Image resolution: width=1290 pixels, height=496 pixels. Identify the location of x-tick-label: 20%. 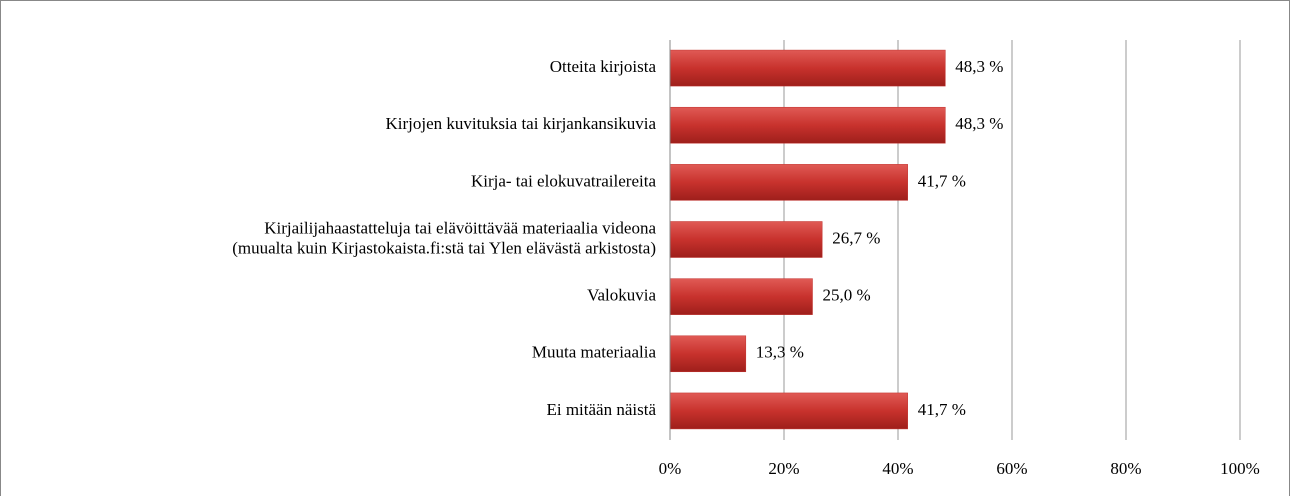
(783, 468).